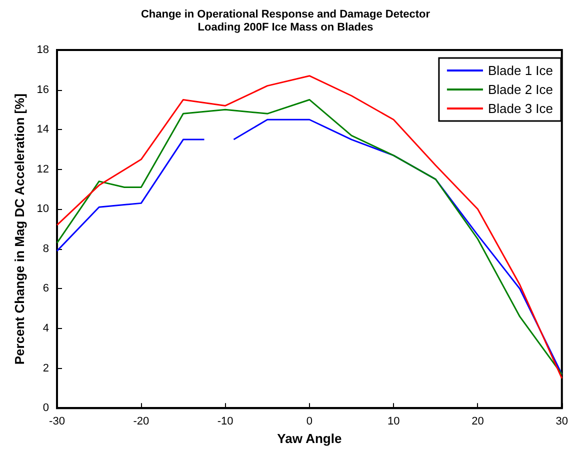 The image size is (571, 450). Describe the element at coordinates (141, 422) in the screenshot. I see `x-tick-label: -20` at that location.